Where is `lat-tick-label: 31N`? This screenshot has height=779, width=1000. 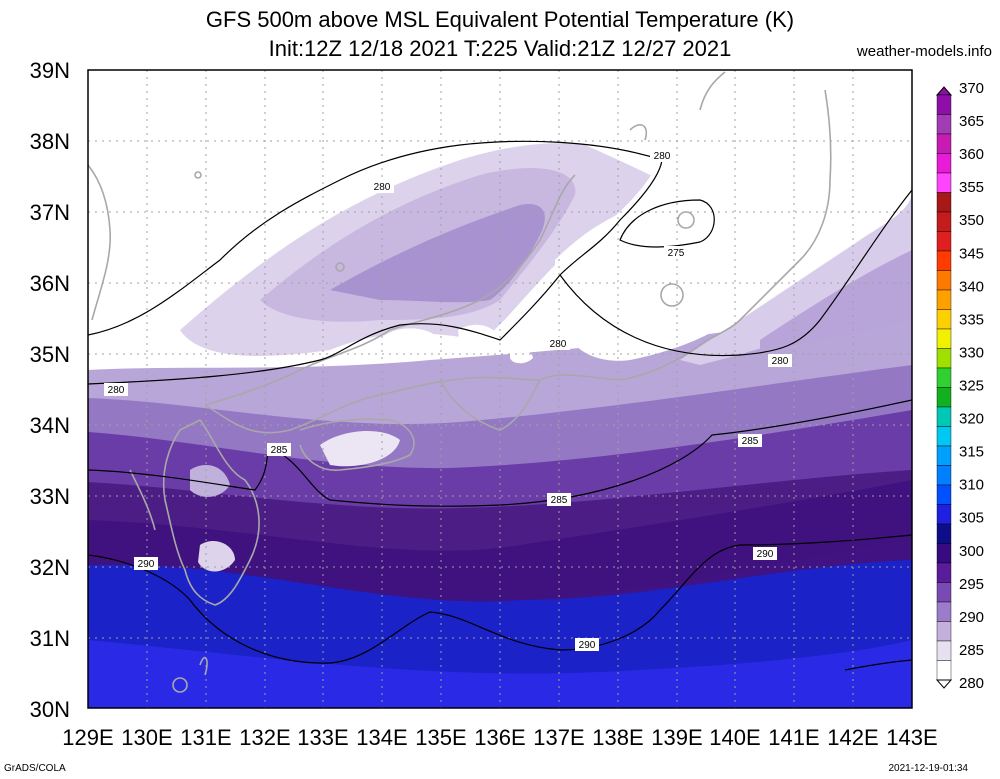
lat-tick-label: 31N is located at coordinates (50, 638).